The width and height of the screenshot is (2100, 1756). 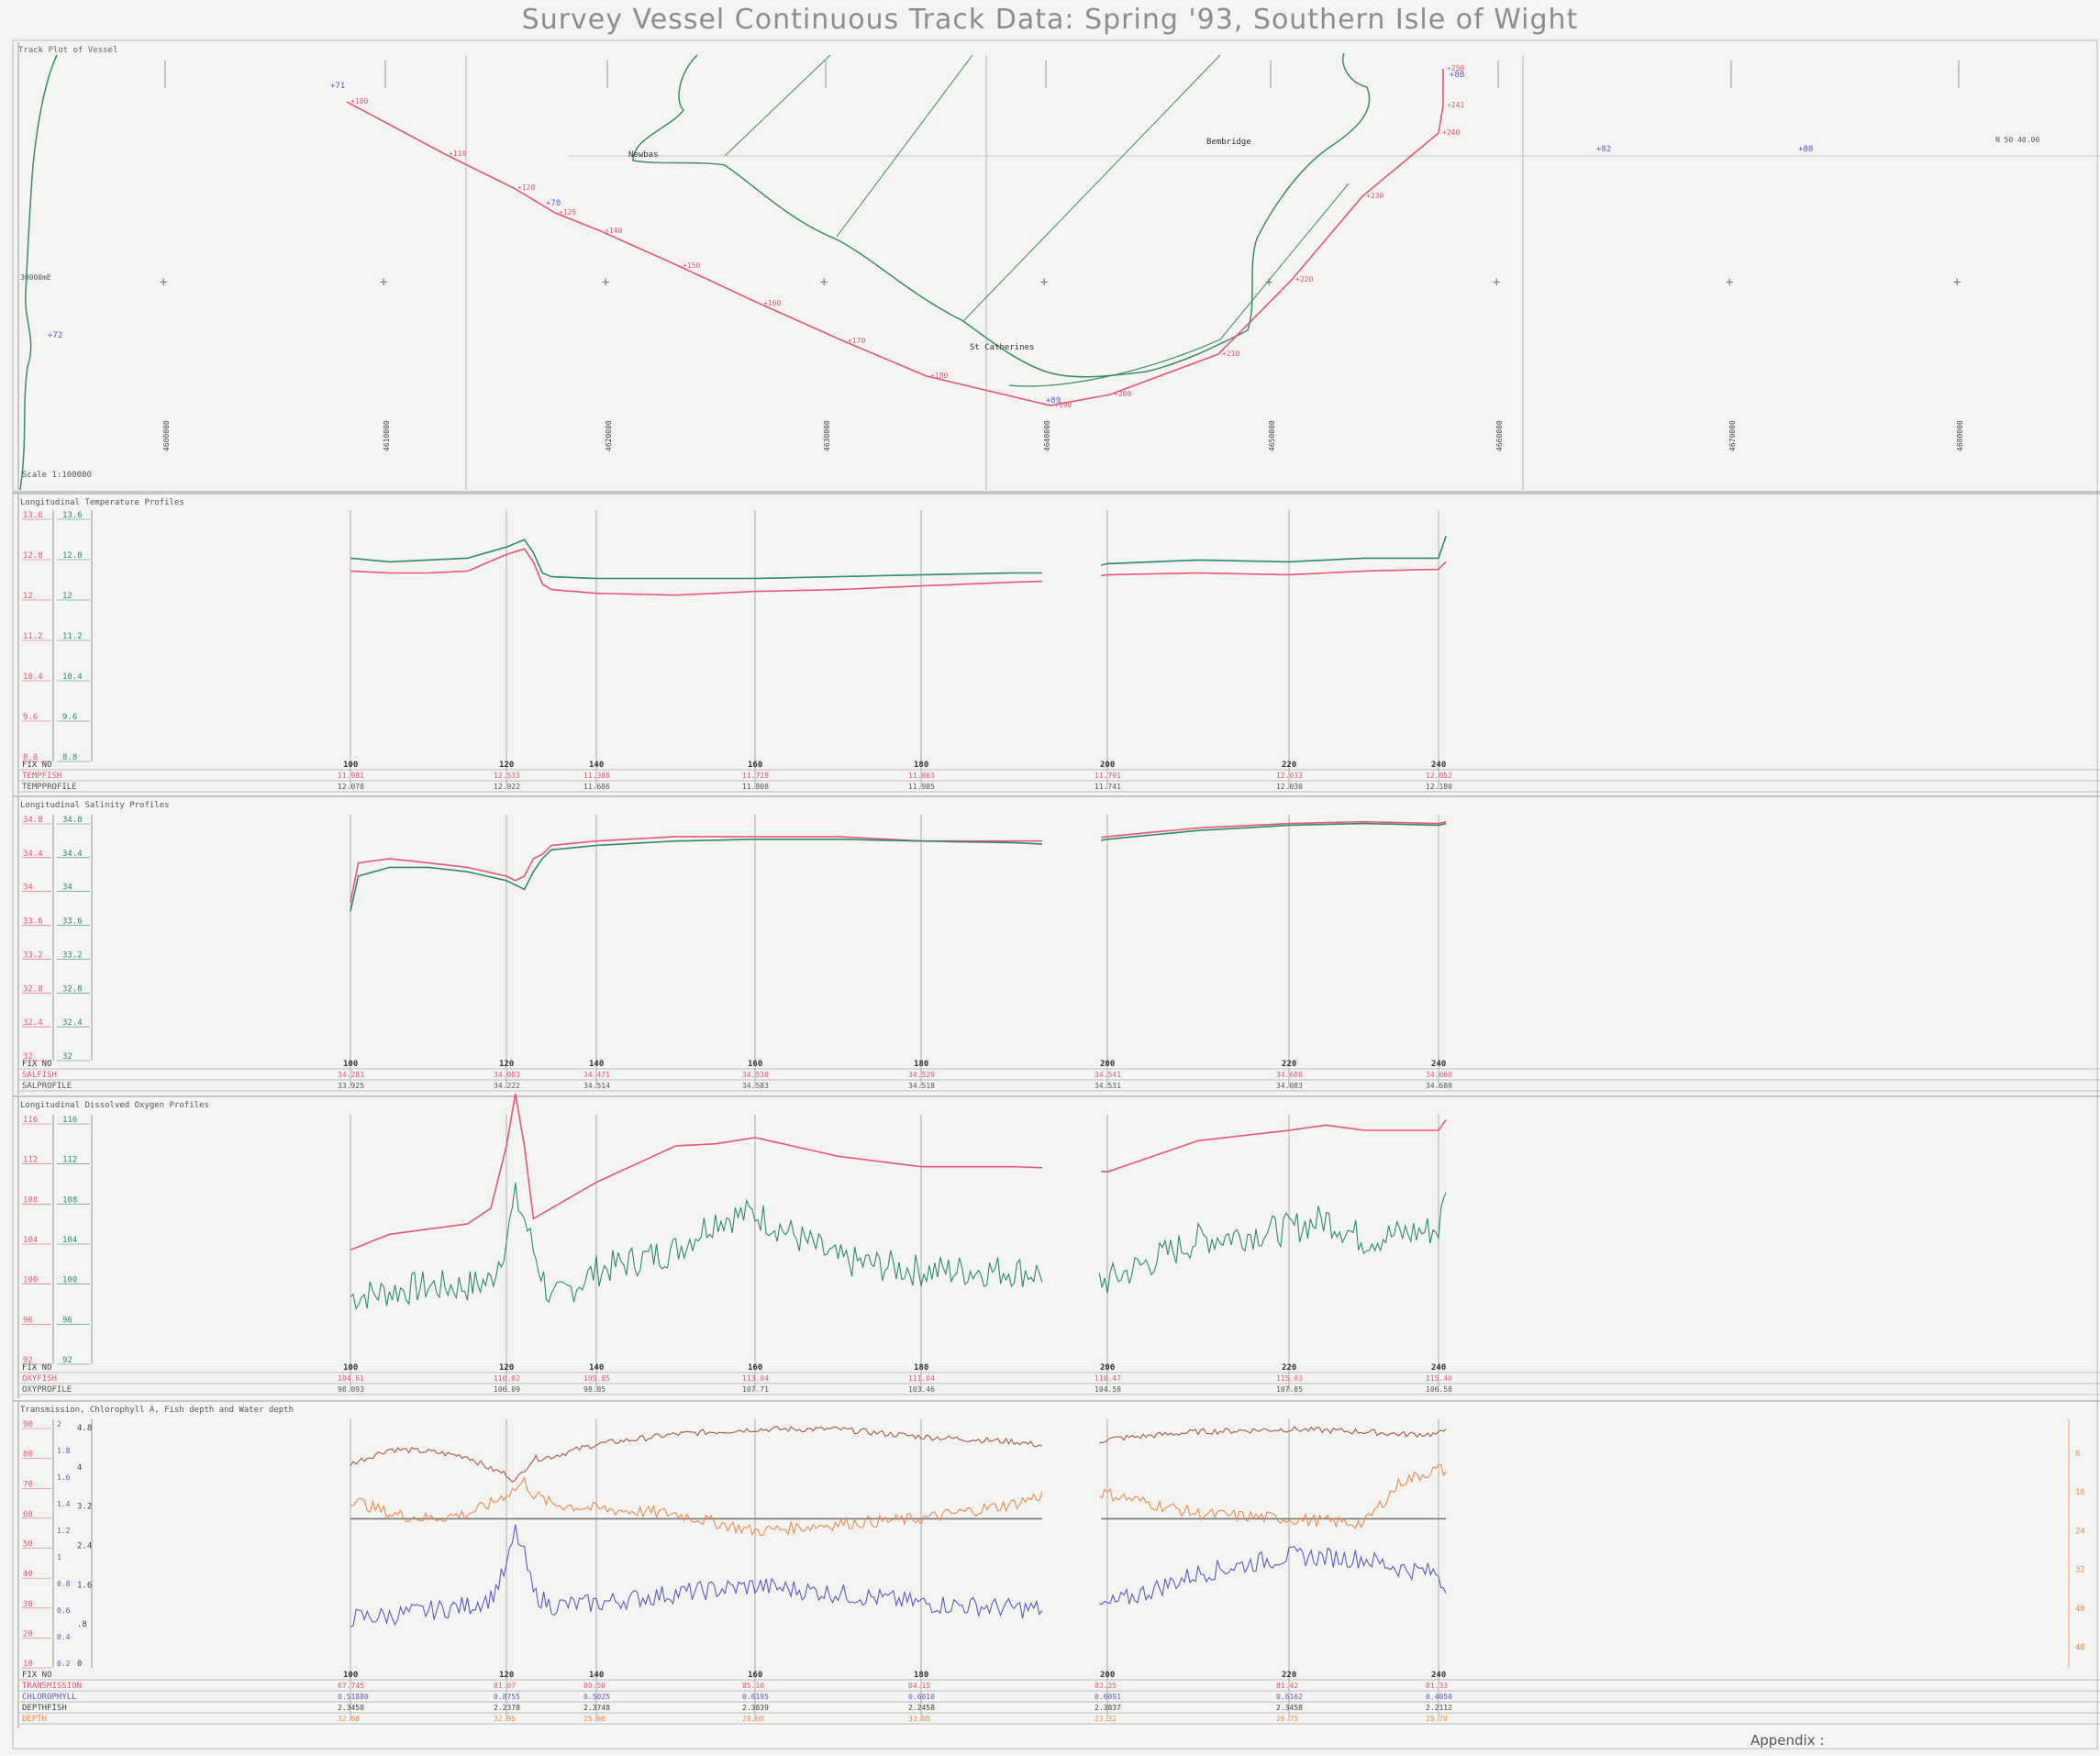 What do you see at coordinates (85, 1507) in the screenshot?
I see `y-tick-label-inner: 3.2` at bounding box center [85, 1507].